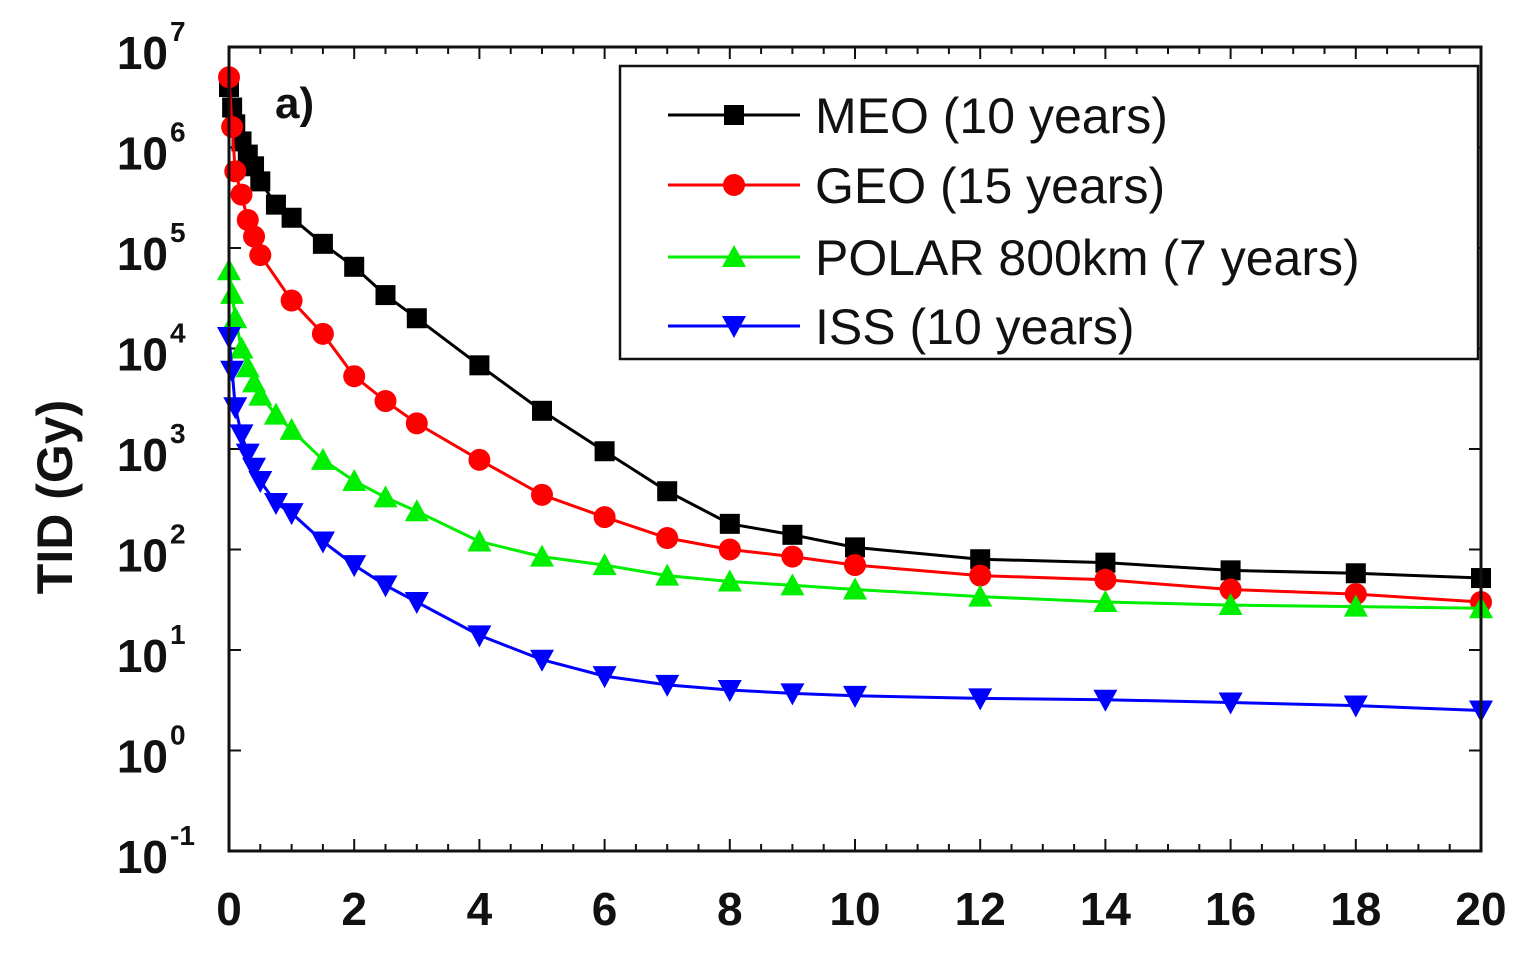 Image resolution: width=1523 pixels, height=955 pixels. Describe the element at coordinates (1355, 909) in the screenshot. I see `x-tick-label: 18` at that location.